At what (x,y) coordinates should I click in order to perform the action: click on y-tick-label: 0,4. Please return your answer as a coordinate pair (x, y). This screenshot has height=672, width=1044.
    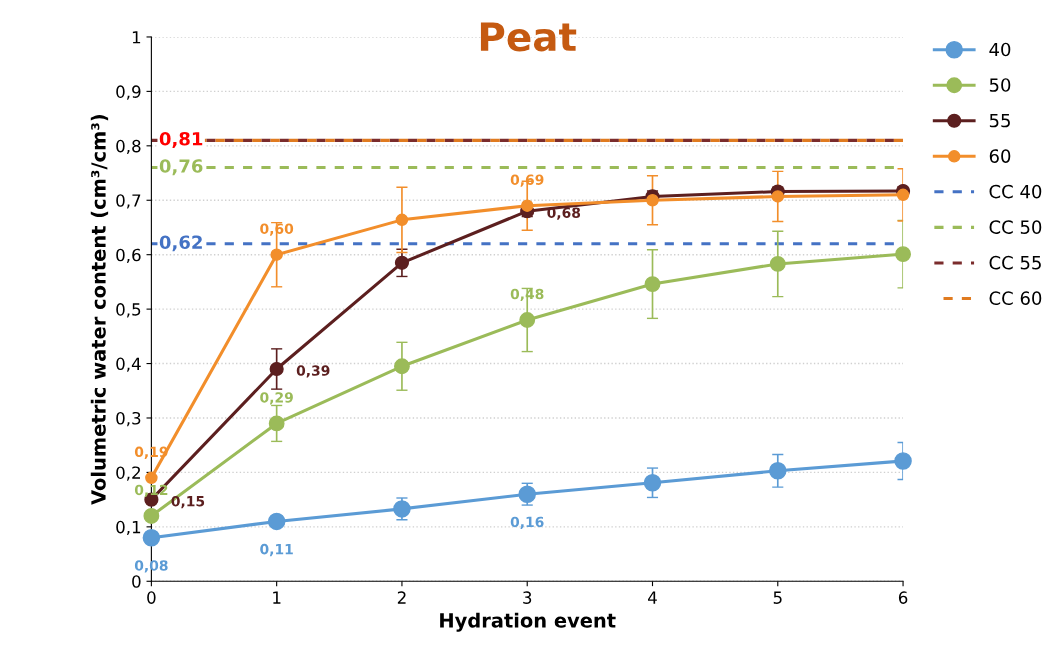
    Looking at the image, I should click on (128, 364).